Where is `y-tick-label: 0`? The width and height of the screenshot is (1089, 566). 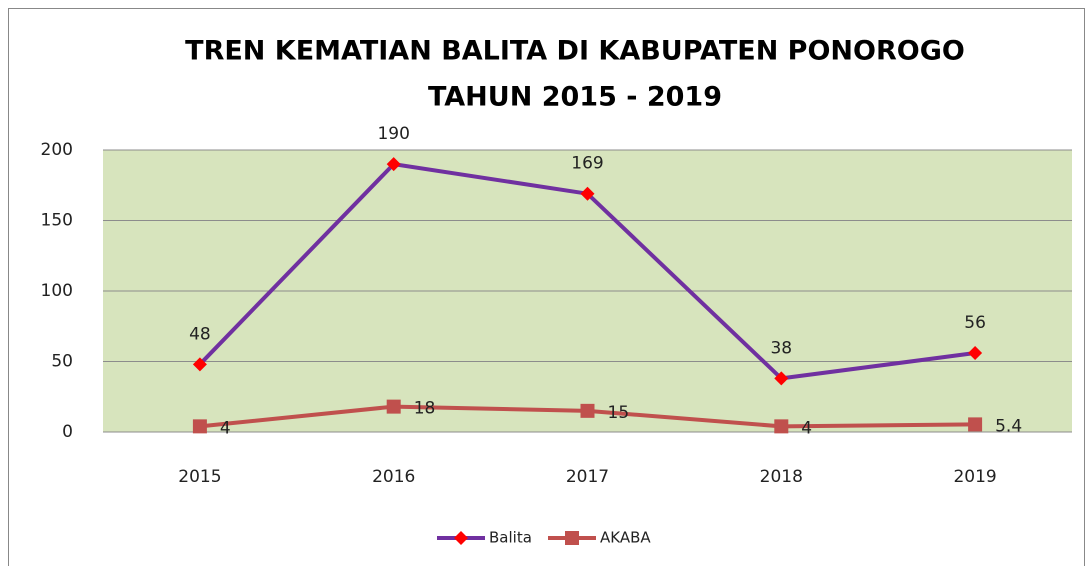
y-tick-label: 0 is located at coordinates (67, 432).